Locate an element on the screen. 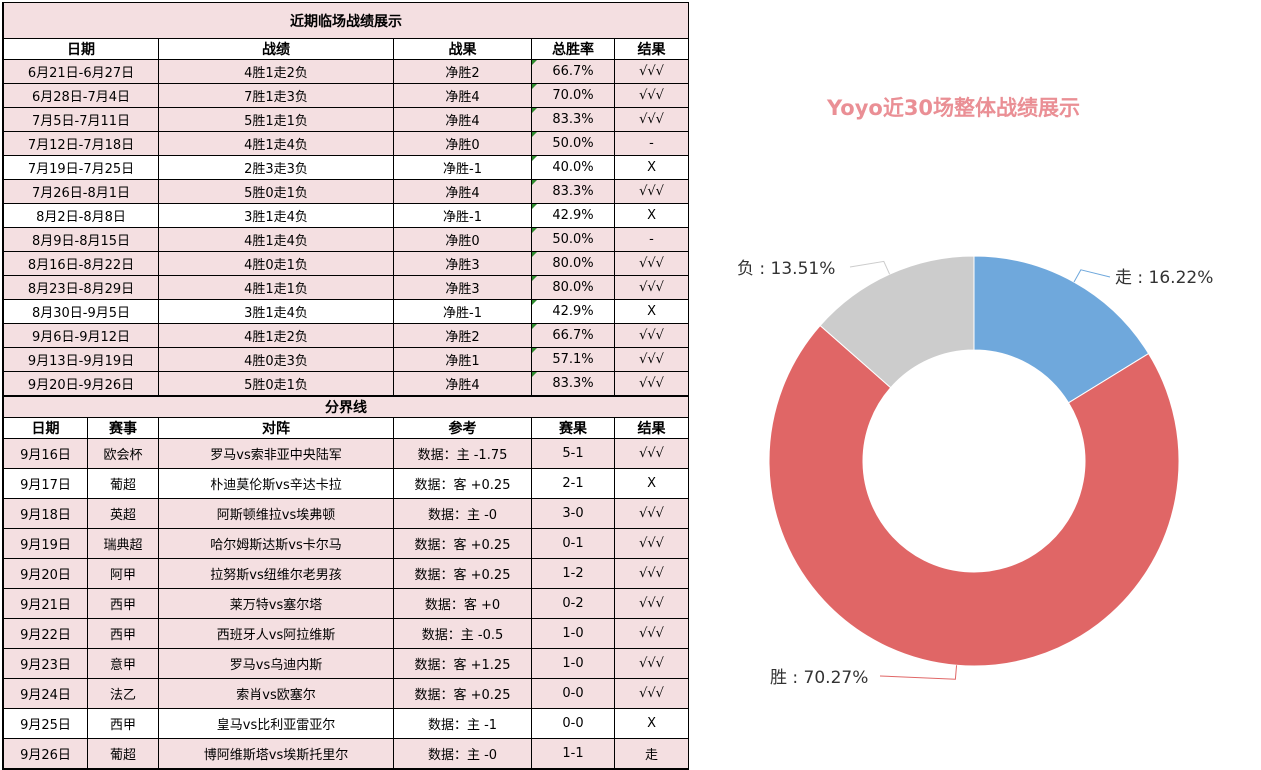 The image size is (1261, 770). table-row: 9月23日 意甲 罗马vs乌迪内斯 数据：客 +1.25 1-0 √√√ is located at coordinates (346, 663).